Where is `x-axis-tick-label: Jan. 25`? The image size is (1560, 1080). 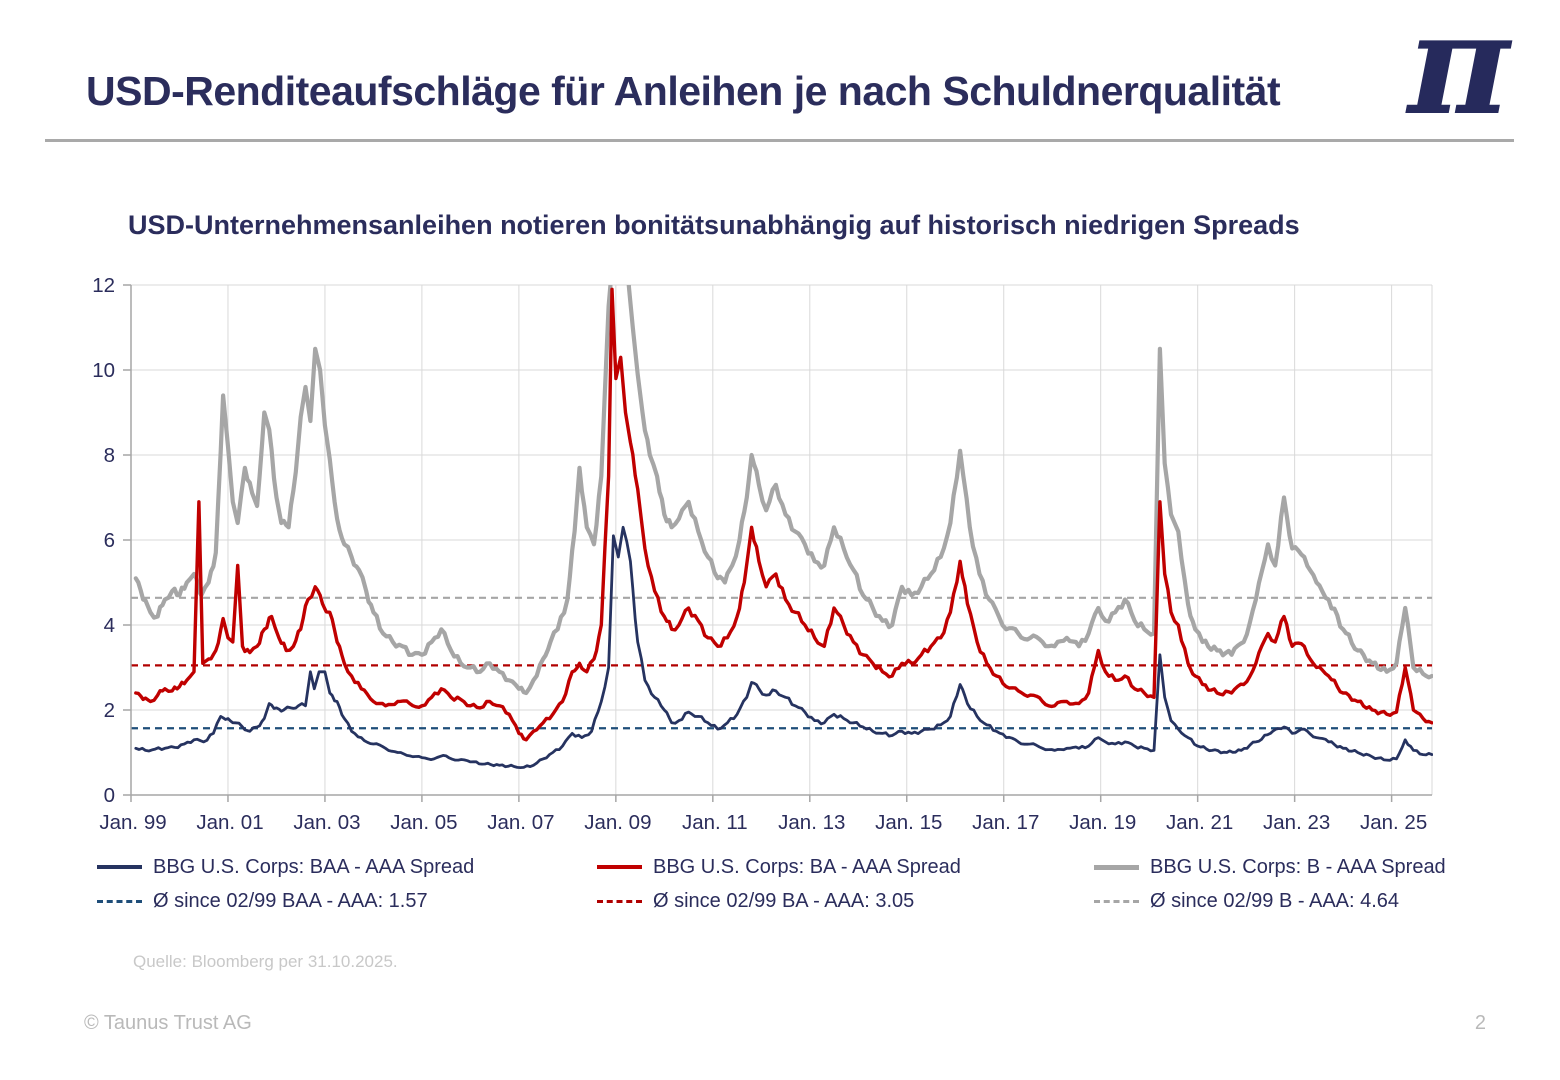 x-axis-tick-label: Jan. 25 is located at coordinates (1393, 822).